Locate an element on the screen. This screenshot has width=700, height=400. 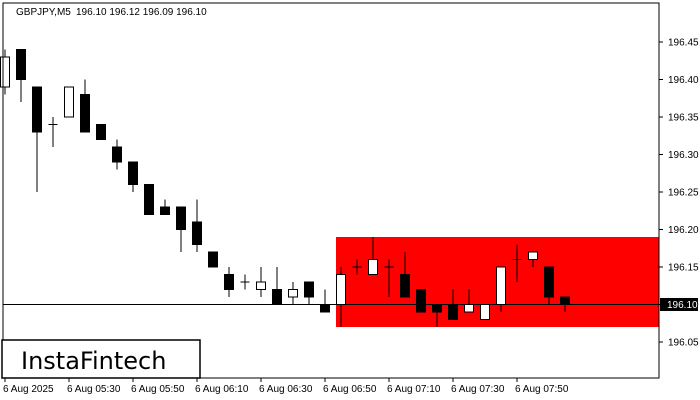
x-tick-label: 6 Aug 06:30 is located at coordinates (286, 389).